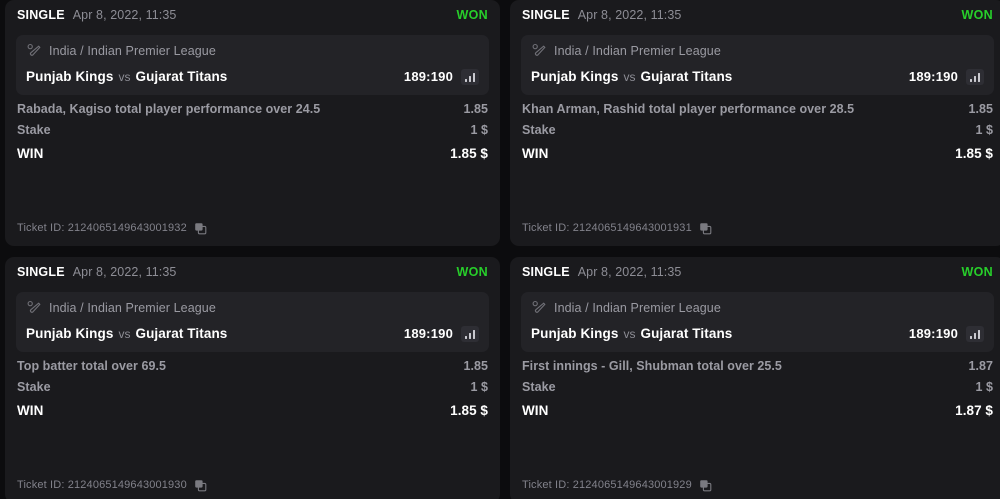 This screenshot has height=499, width=1000. Describe the element at coordinates (607, 228) in the screenshot. I see `ticket-id: Ticket ID: 2124065149643001931` at that location.